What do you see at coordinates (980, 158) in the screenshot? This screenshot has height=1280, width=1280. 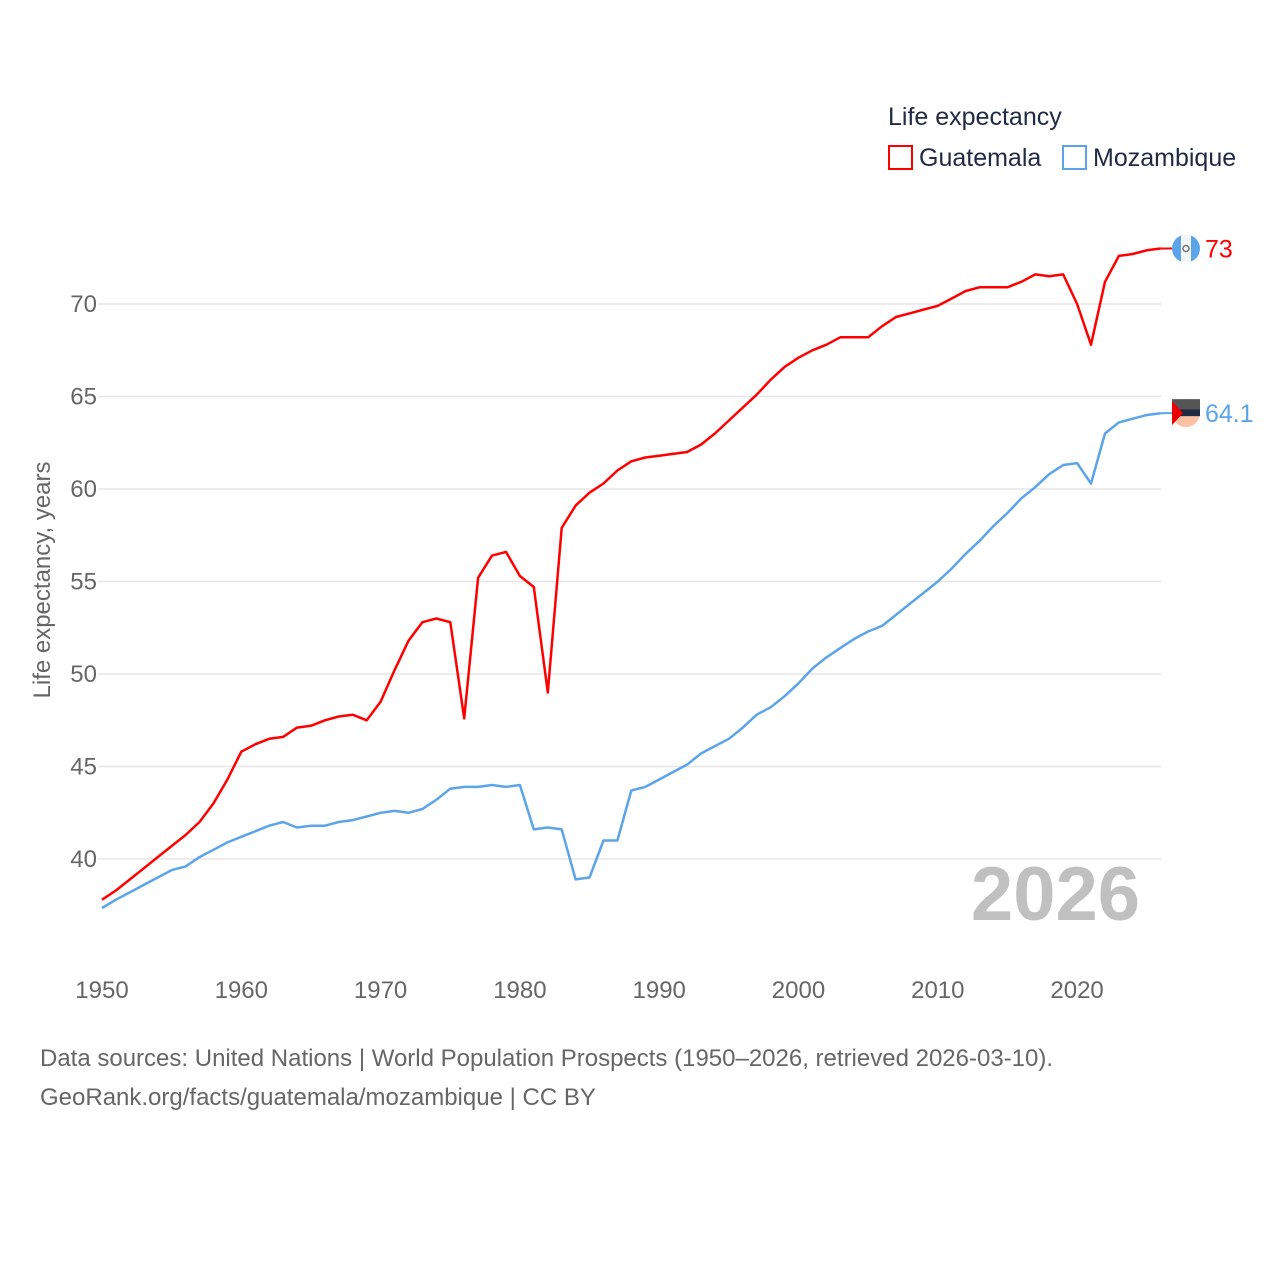 I see `legend-label-guatemala: Guatemala` at bounding box center [980, 158].